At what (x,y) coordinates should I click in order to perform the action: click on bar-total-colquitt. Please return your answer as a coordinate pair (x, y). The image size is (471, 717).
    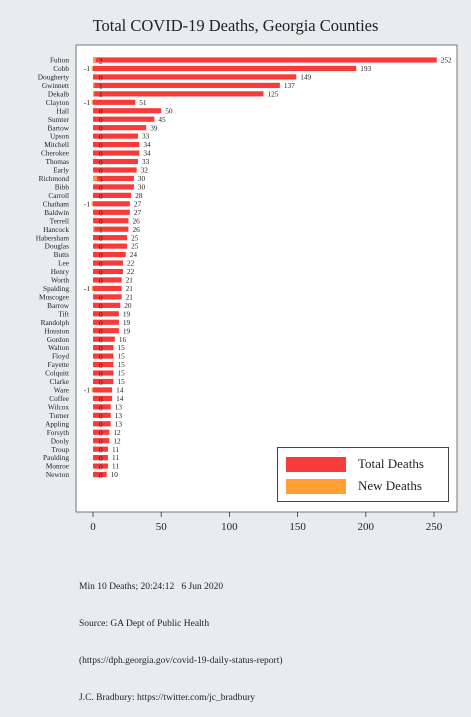
    Looking at the image, I should click on (103, 373).